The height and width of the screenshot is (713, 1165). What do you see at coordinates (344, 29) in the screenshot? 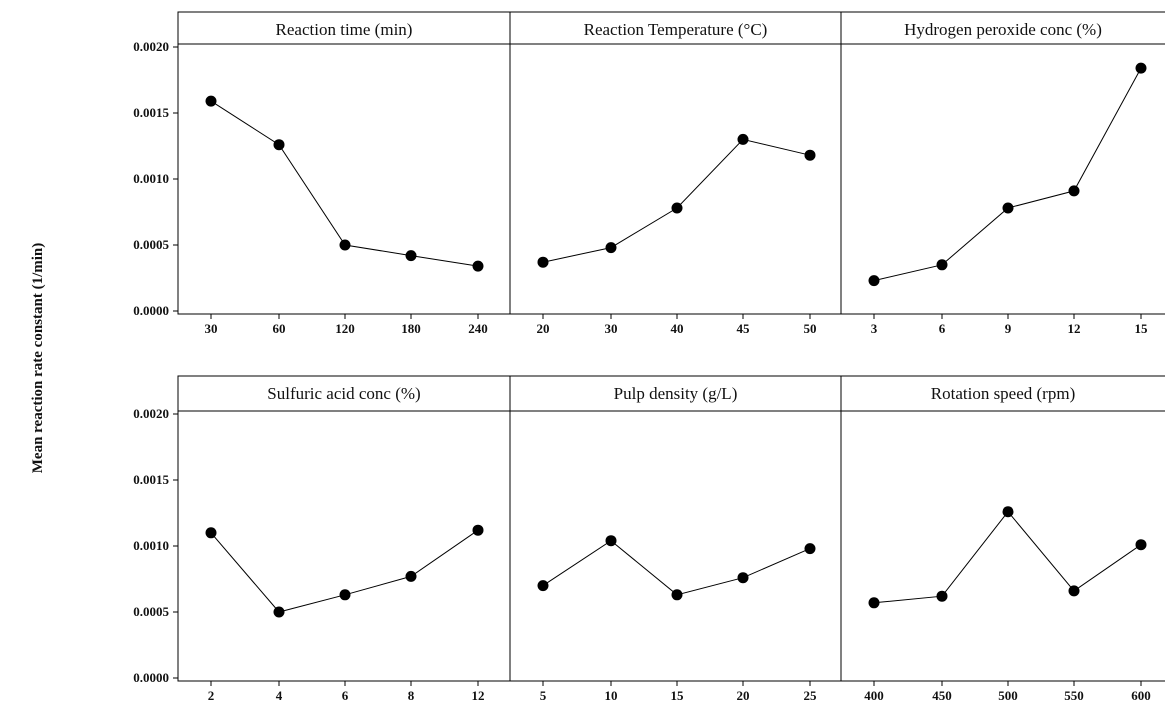
I see `panel-title: Reaction time (min)` at bounding box center [344, 29].